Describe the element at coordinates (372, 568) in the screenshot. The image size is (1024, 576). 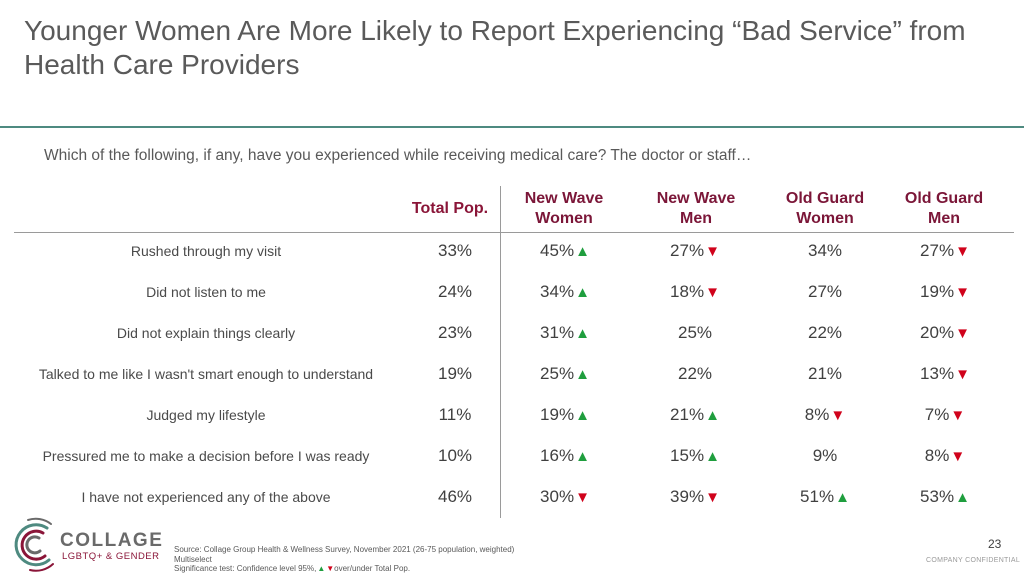
I see `footnote-sig-suffix: over/under Total Pop.` at that location.